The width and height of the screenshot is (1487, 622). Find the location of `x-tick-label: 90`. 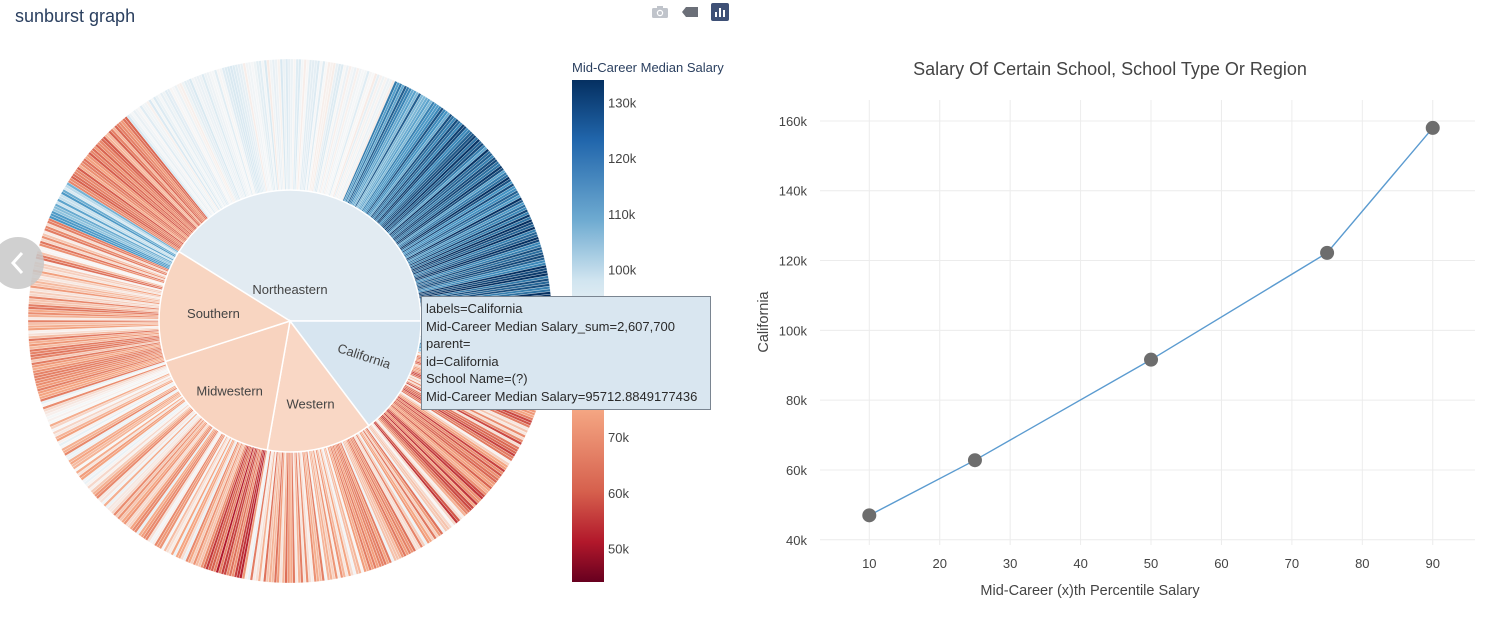

x-tick-label: 90 is located at coordinates (1433, 563).